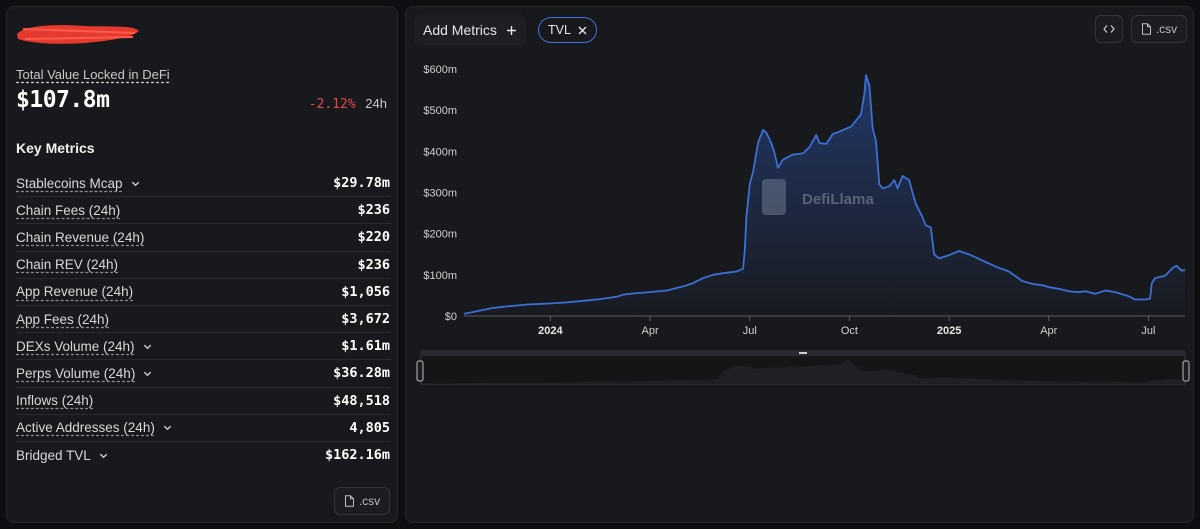 Image resolution: width=1200 pixels, height=529 pixels. What do you see at coordinates (1186, 371) in the screenshot?
I see `range-handle-right` at bounding box center [1186, 371].